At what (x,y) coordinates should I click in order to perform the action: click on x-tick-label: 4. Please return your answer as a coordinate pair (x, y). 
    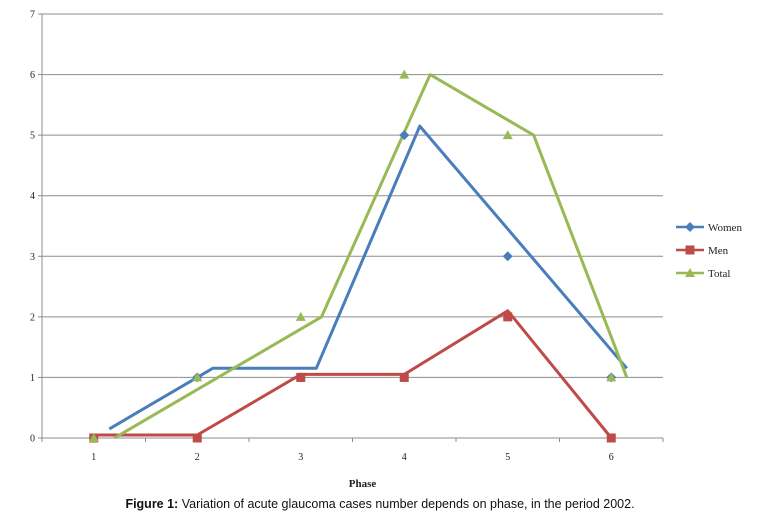
    Looking at the image, I should click on (404, 457).